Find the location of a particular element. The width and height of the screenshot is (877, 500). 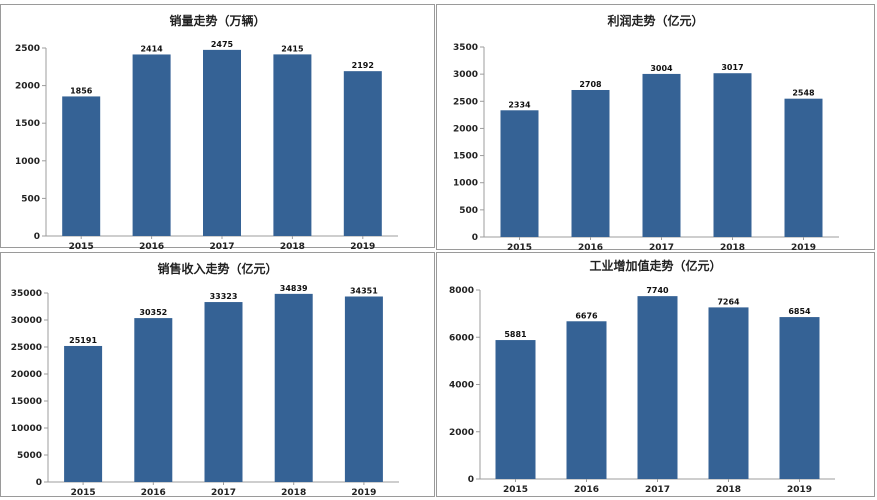

data-label: 34839 is located at coordinates (294, 288).